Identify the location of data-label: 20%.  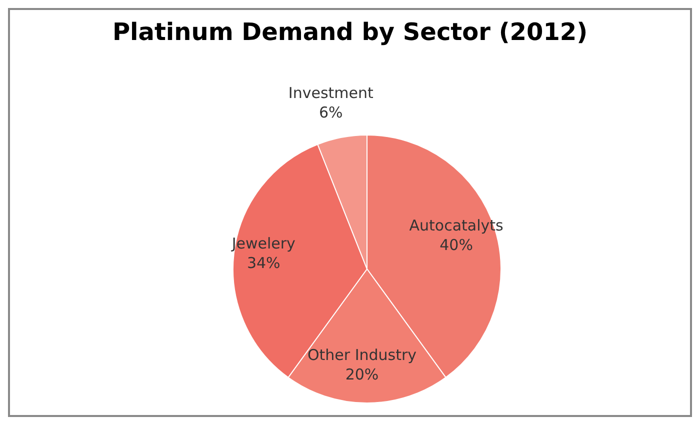
(362, 375).